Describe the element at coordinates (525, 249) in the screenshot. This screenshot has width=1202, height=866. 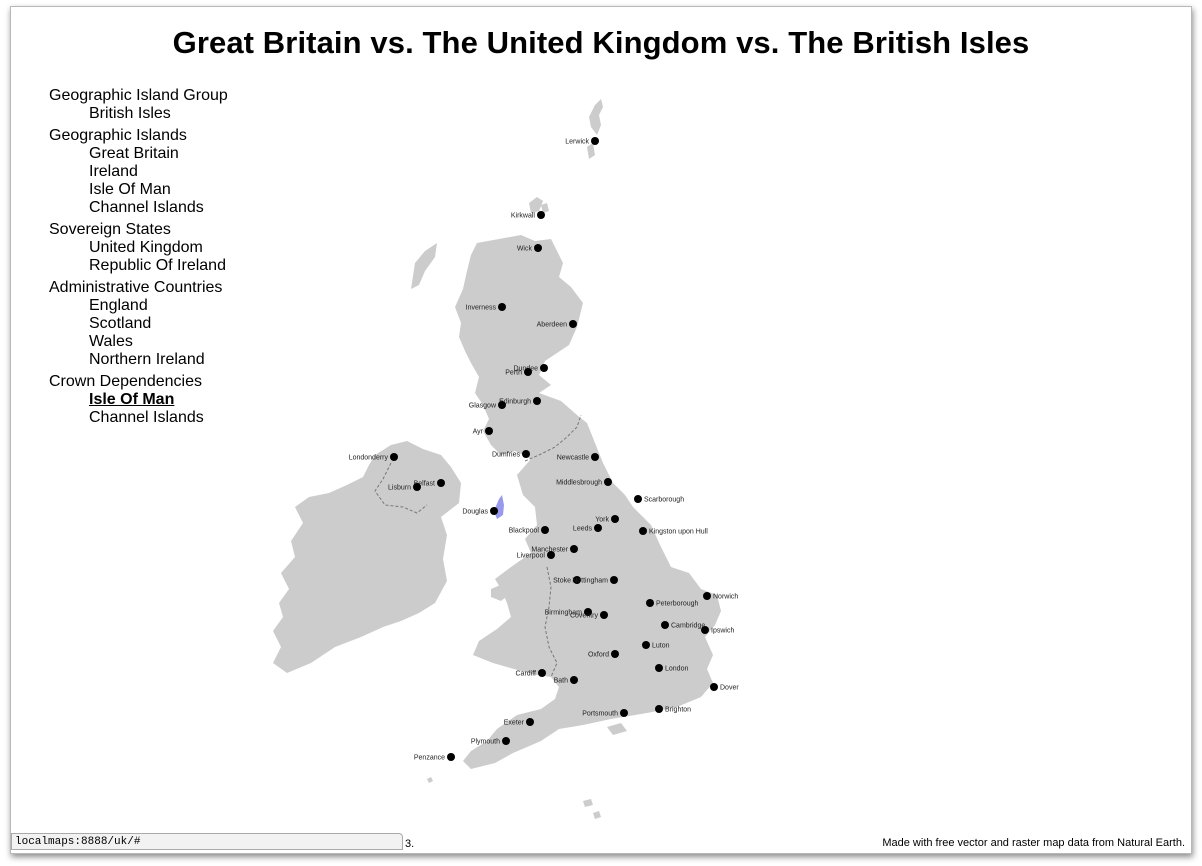
I see `city-label-wick: Wick` at that location.